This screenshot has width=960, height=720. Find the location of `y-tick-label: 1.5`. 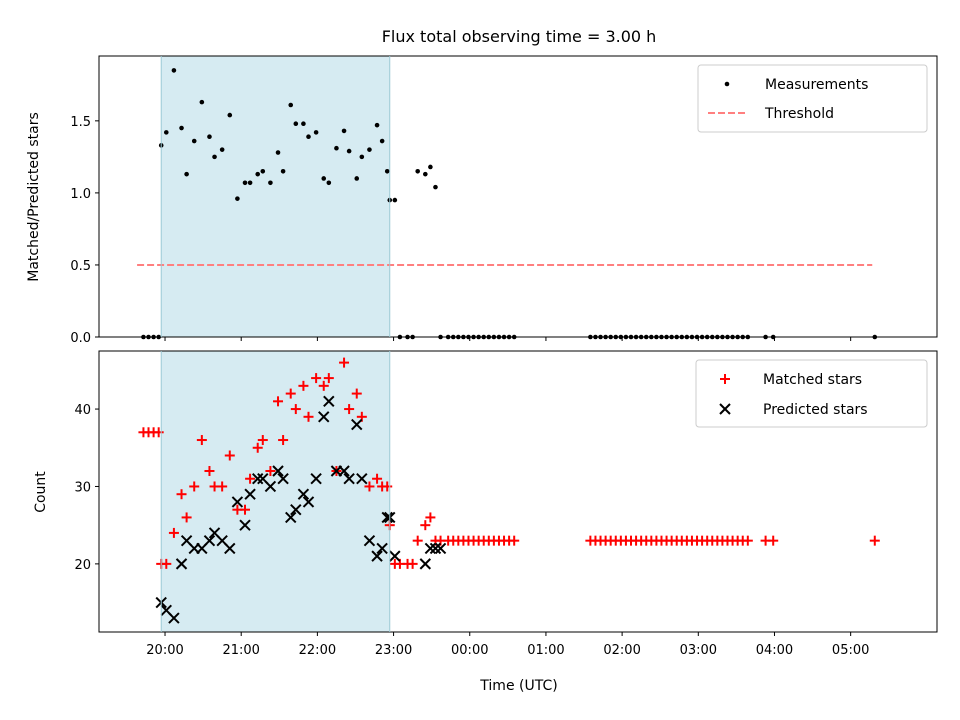

y-tick-label: 1.5 is located at coordinates (80, 122).